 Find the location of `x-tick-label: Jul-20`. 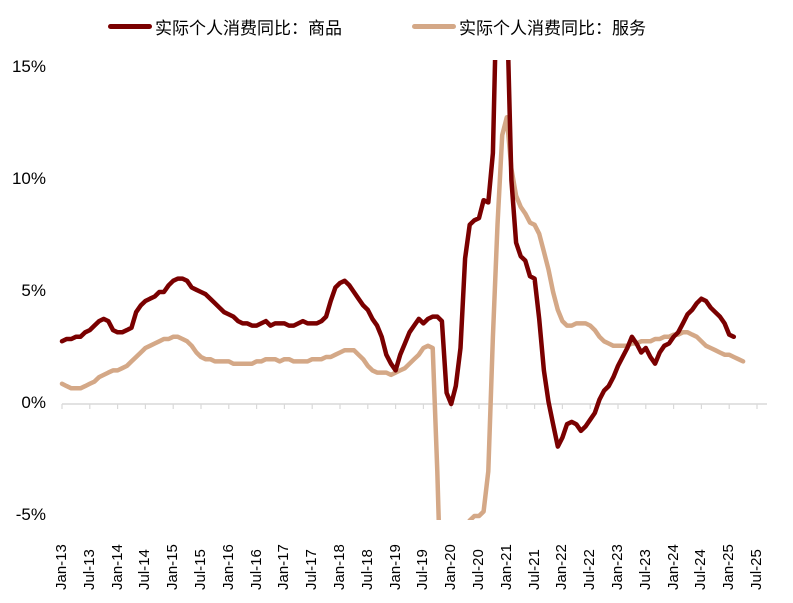

x-tick-label: Jul-20 is located at coordinates (478, 569).